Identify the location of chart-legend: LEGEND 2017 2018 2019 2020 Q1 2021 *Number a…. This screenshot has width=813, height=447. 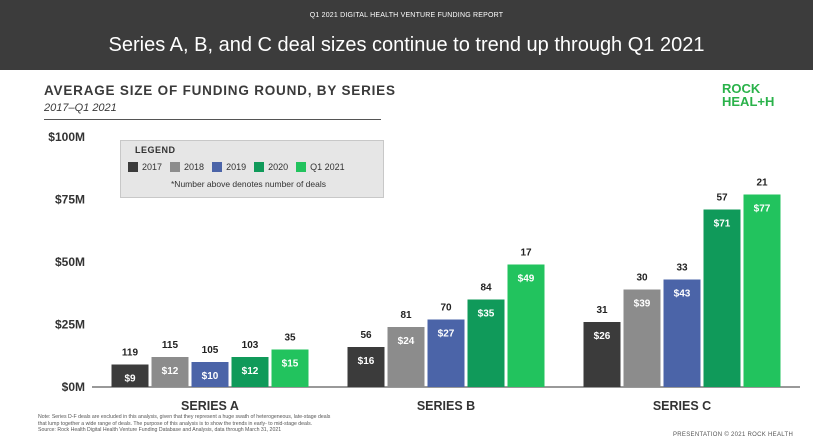
(252, 169).